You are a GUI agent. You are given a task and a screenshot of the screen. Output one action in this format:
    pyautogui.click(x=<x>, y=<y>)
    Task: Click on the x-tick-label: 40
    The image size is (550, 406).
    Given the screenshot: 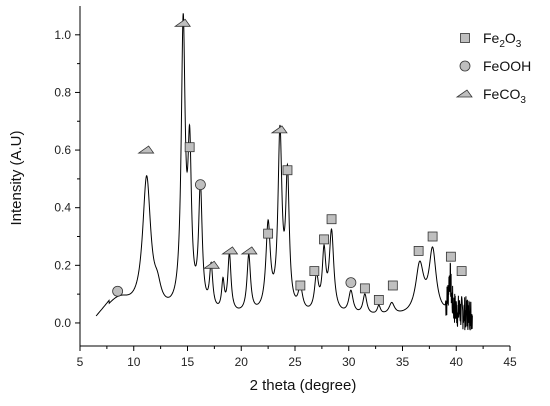 What is the action you would take?
    pyautogui.click(x=457, y=362)
    